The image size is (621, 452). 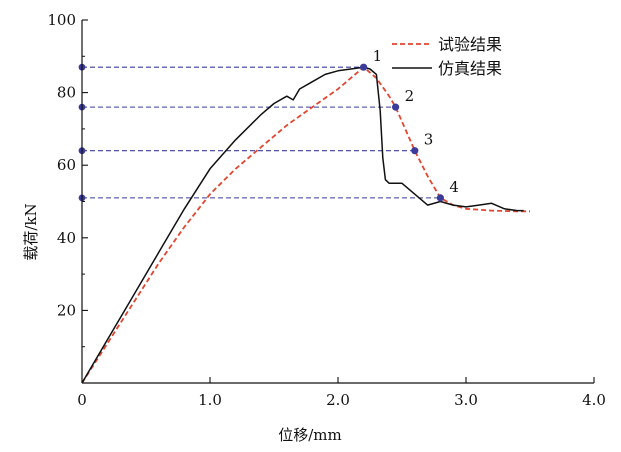 What do you see at coordinates (470, 68) in the screenshot?
I see `legend-label-1: 仿真结果` at bounding box center [470, 68].